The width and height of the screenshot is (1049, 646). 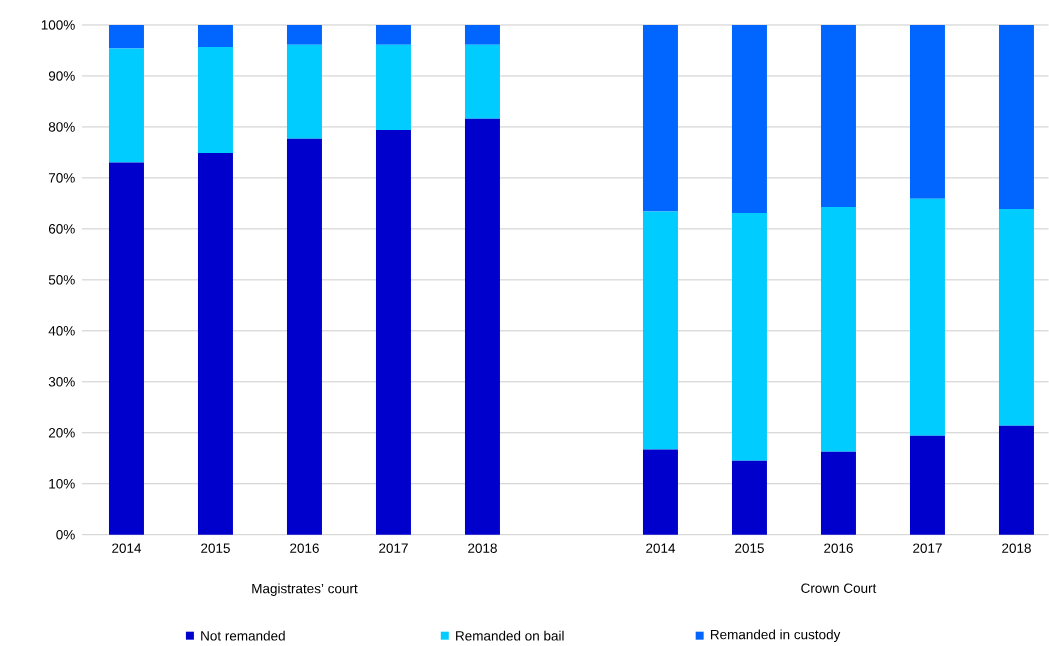 I want to click on y-tick-label: 50%, so click(x=61, y=280).